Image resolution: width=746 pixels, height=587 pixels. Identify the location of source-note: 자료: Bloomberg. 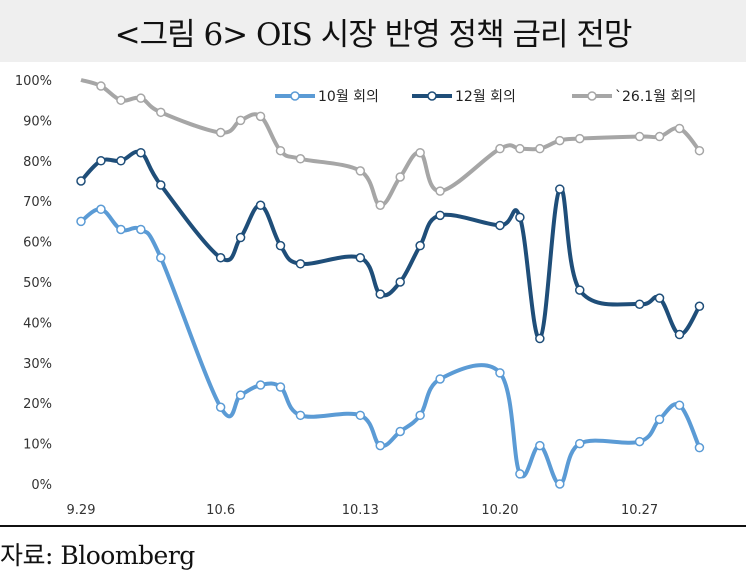
(97, 555).